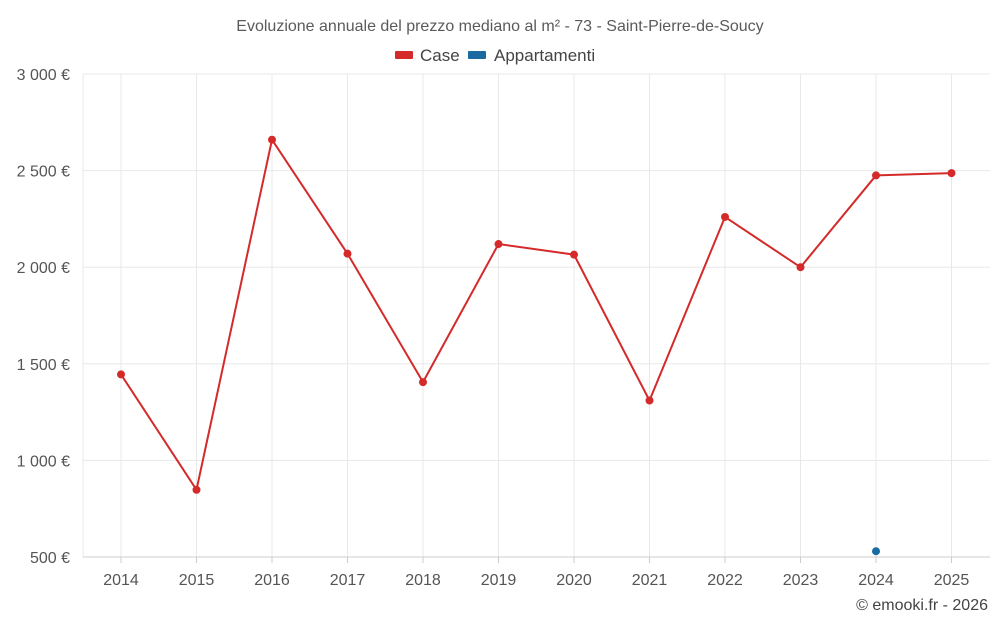 This screenshot has height=625, width=1000. What do you see at coordinates (121, 580) in the screenshot?
I see `x-tick-label: 2014` at bounding box center [121, 580].